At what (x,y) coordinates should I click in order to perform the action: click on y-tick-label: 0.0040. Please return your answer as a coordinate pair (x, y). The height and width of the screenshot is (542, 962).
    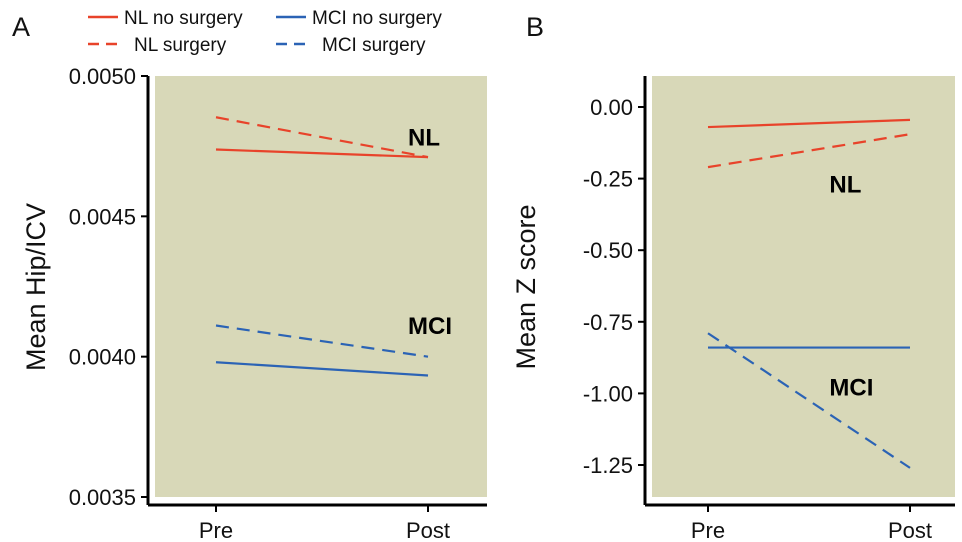
    Looking at the image, I should click on (102, 357).